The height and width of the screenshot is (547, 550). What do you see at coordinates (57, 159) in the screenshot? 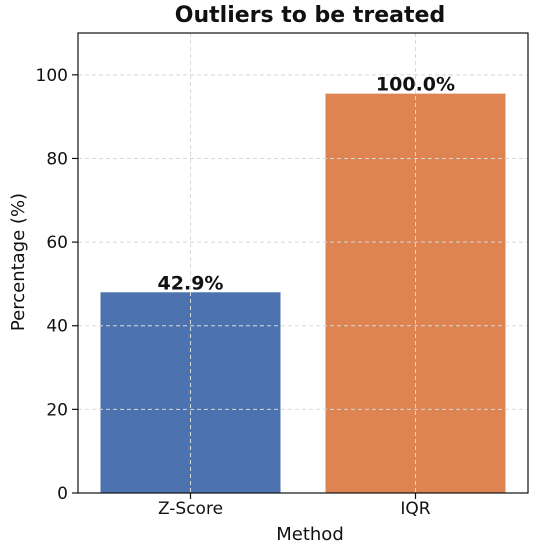
I see `y-tick-label: 80` at bounding box center [57, 159].